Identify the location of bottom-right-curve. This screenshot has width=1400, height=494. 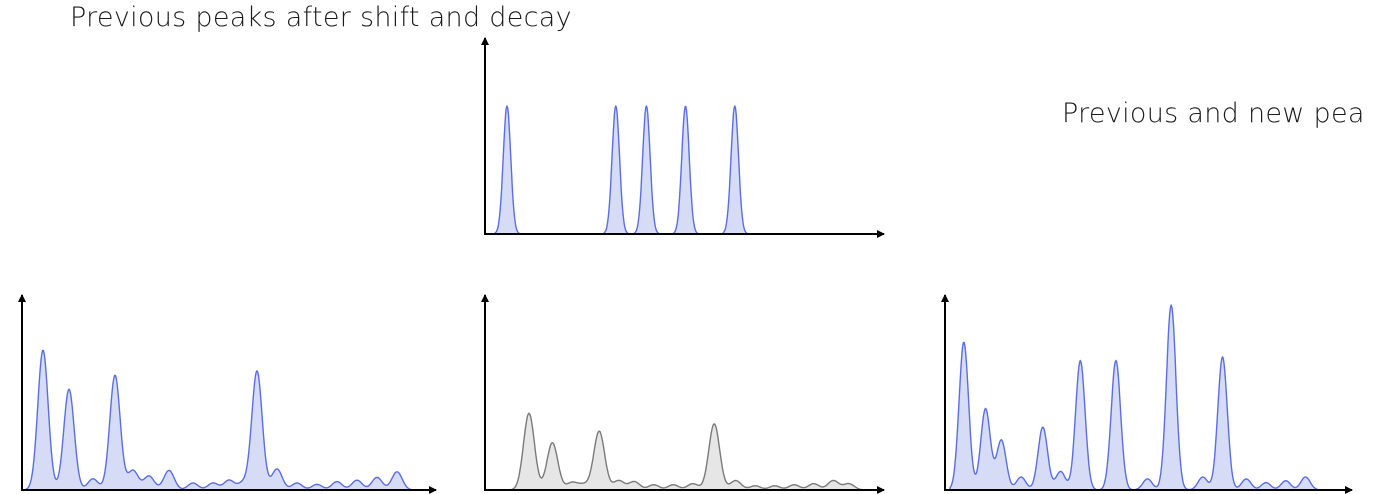
(1147, 397).